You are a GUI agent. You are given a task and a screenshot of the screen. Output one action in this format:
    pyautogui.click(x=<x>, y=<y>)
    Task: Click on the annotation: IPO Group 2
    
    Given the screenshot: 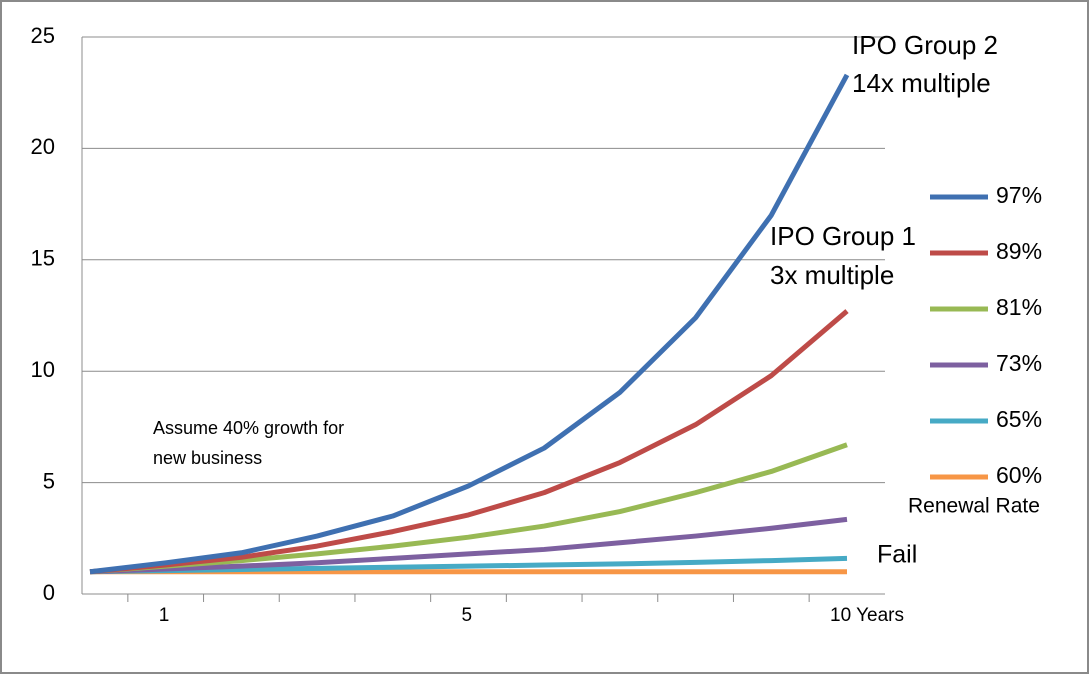 What is the action you would take?
    pyautogui.click(x=925, y=45)
    